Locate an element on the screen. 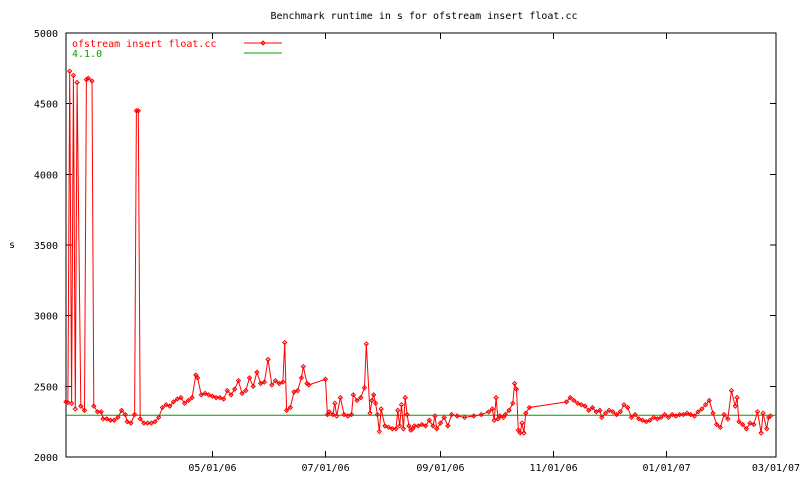 The height and width of the screenshot is (480, 800). legend: ofstream insert float.cc 4.1.0 is located at coordinates (177, 49).